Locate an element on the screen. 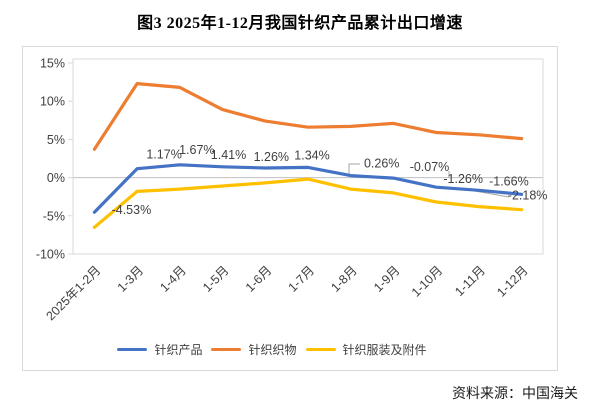 This screenshot has width=600, height=414. chart-legend: 针织产品 针织织物 针织服装及附件 is located at coordinates (272, 349).